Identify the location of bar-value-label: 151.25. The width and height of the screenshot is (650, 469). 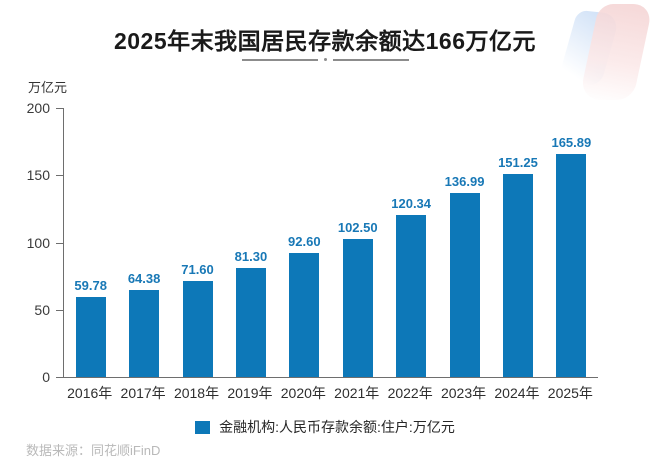
(518, 162).